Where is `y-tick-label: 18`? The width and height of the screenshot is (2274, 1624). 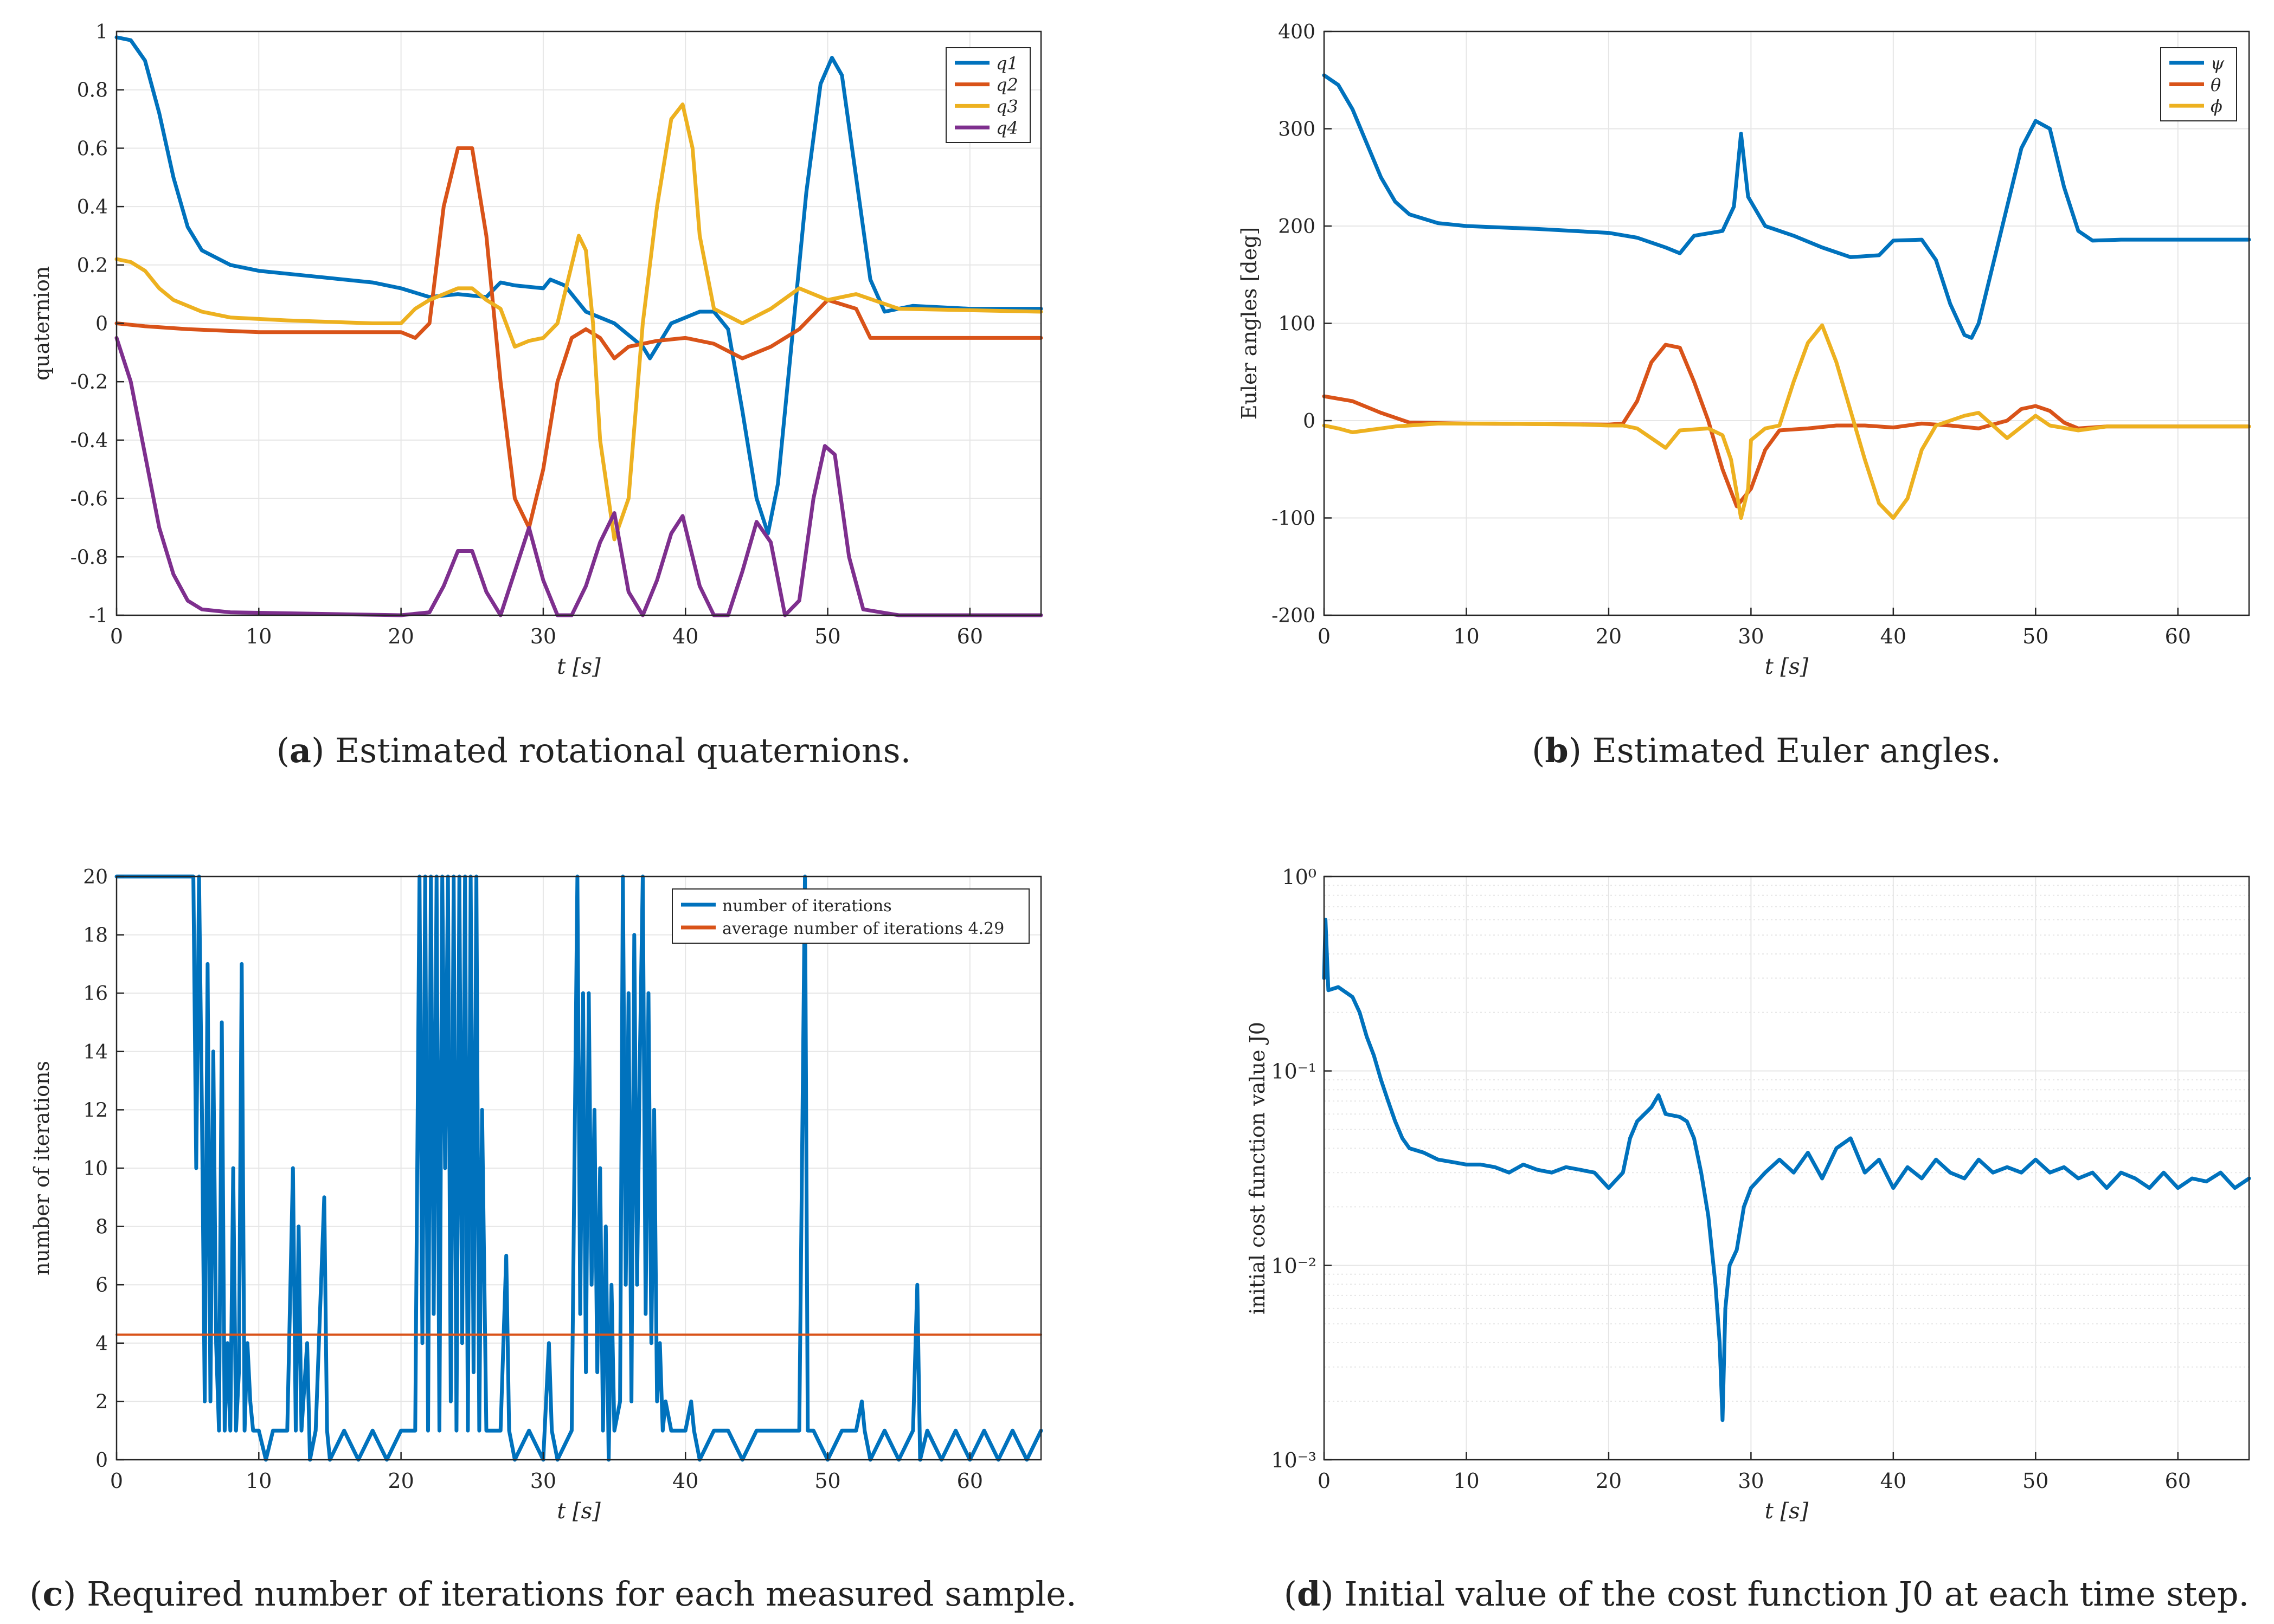 y-tick-label: 18 is located at coordinates (95, 936).